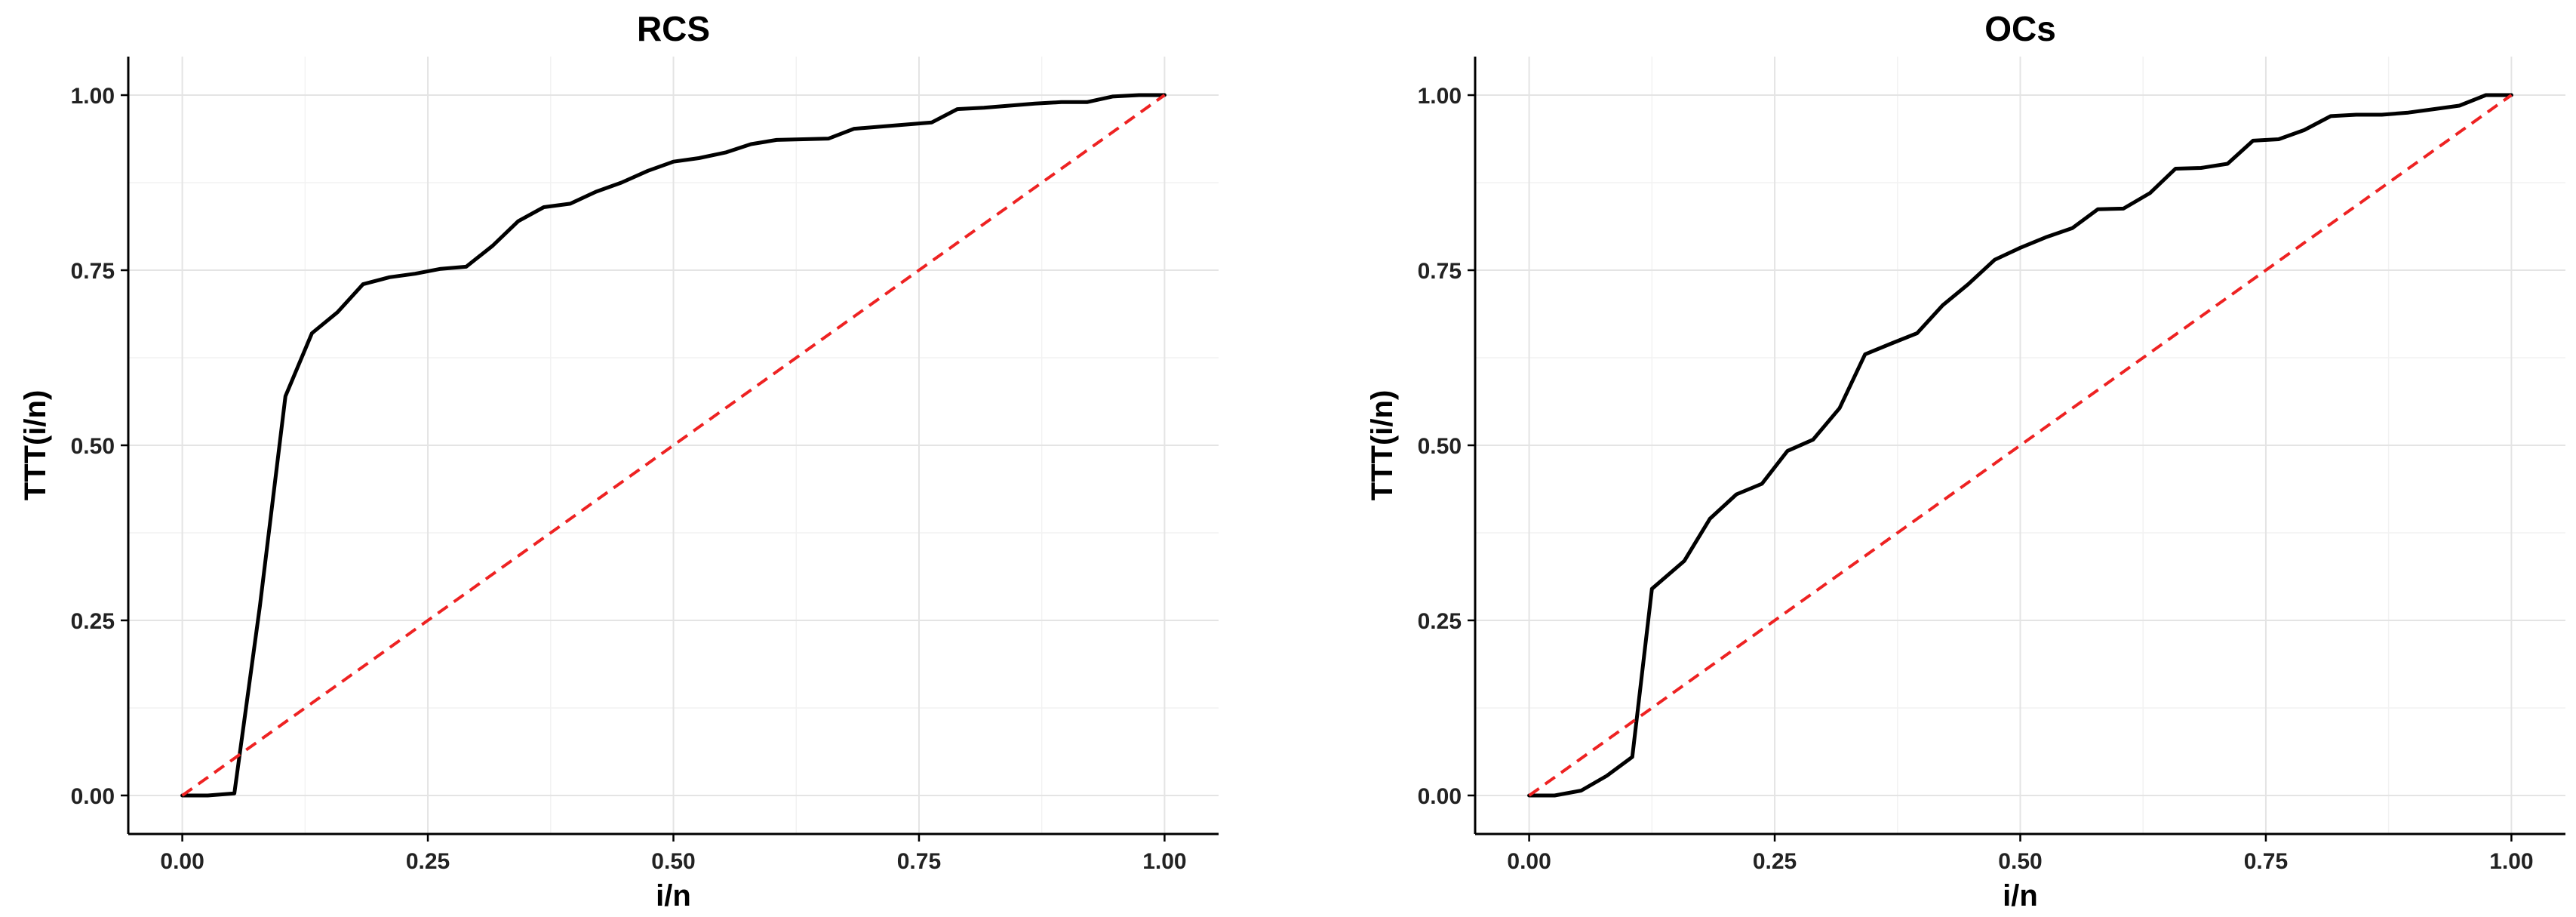 The image size is (2576, 917). I want to click on chart-title: RCS, so click(673, 29).